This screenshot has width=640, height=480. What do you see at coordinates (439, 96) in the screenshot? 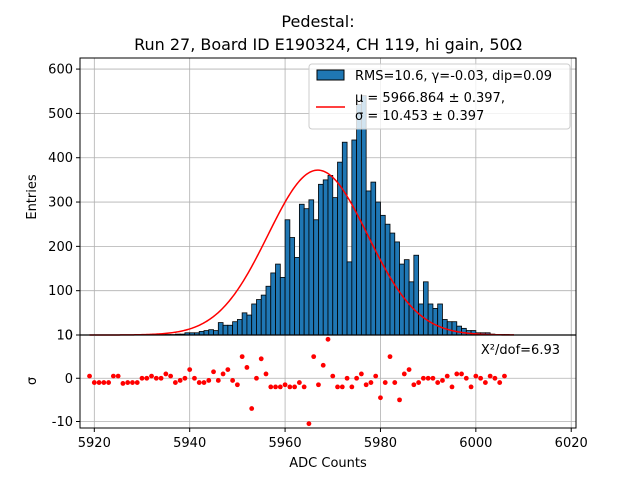
I see `legend-box` at bounding box center [439, 96].